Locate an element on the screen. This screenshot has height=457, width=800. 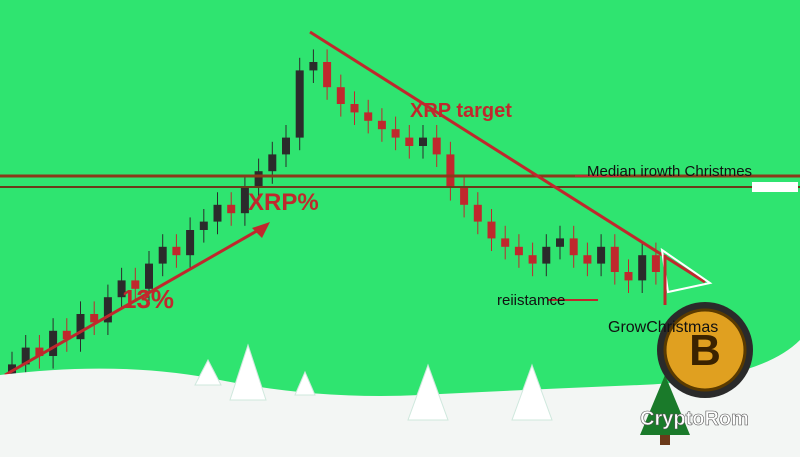
arrow-up is located at coordinates (133, 301).